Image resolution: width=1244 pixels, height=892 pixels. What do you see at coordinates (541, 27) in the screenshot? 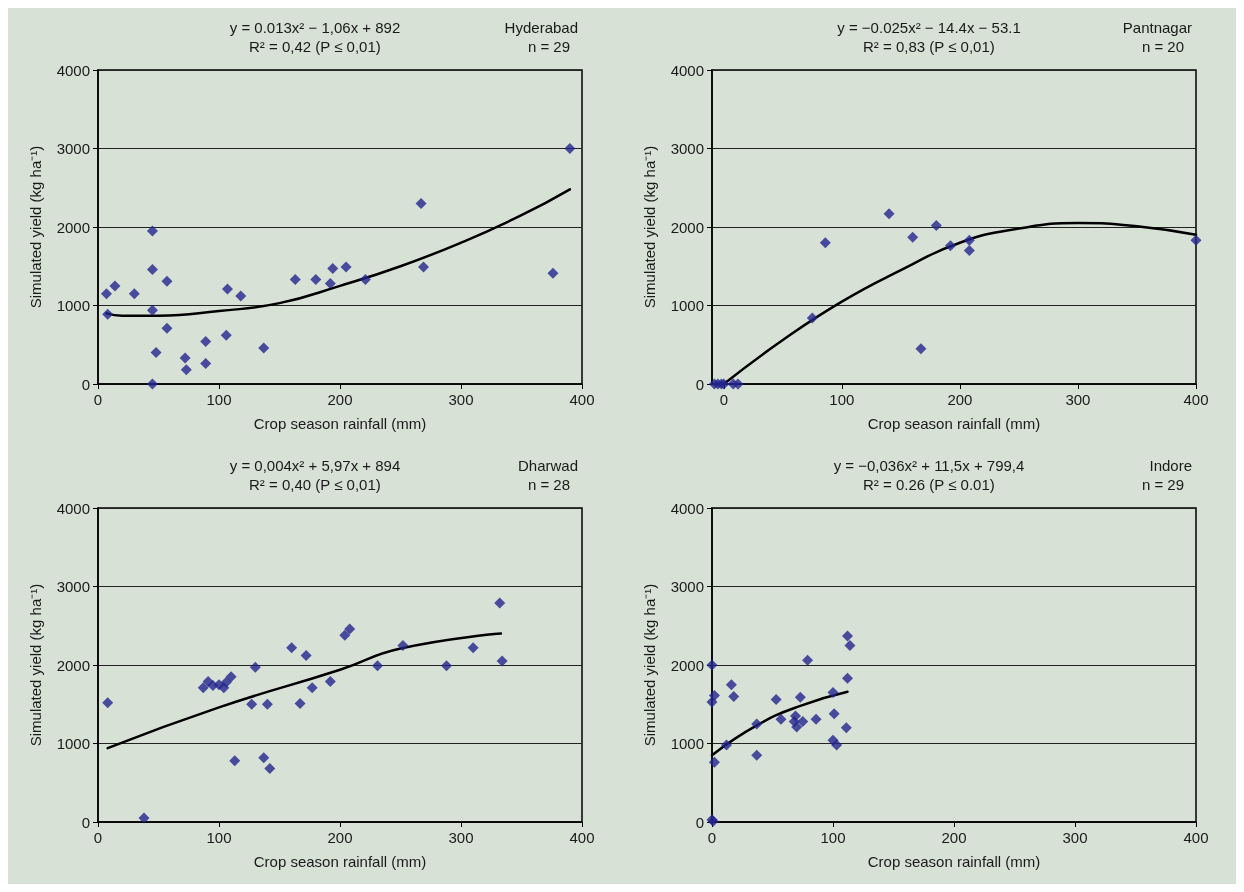
I see `chart-title: Hyderabad` at bounding box center [541, 27].